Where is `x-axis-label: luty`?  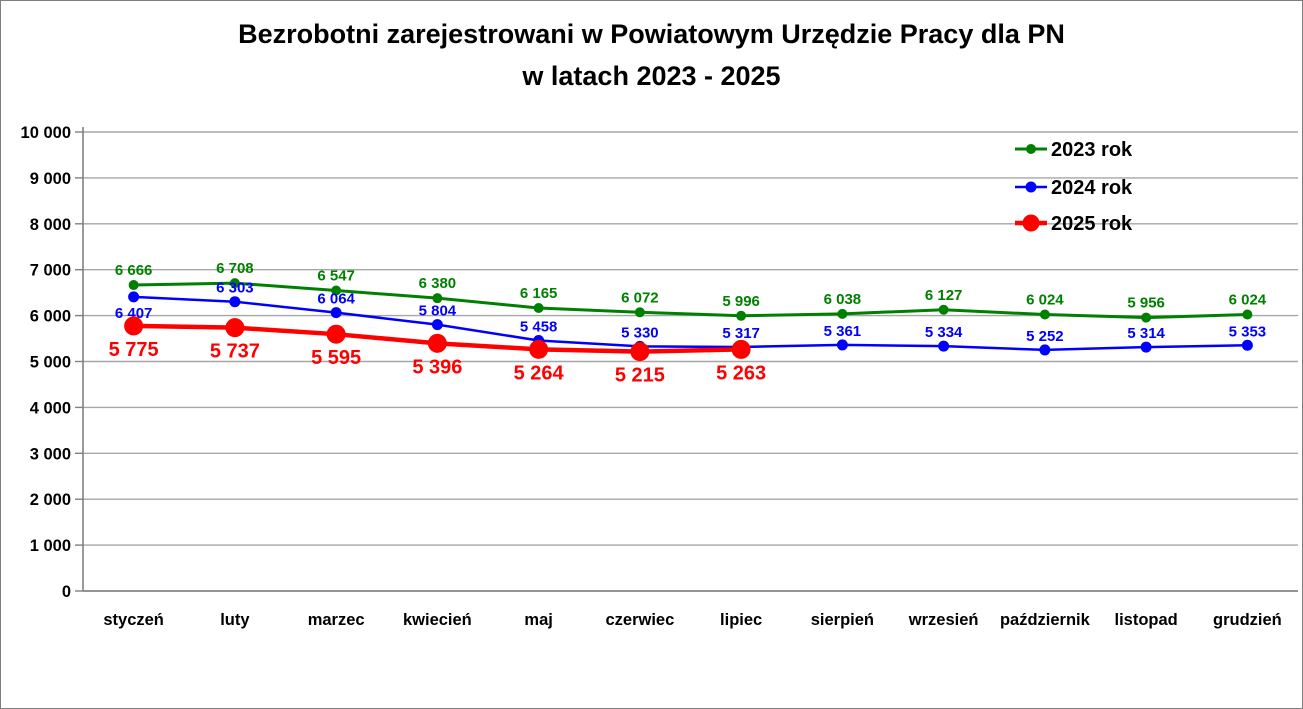
x-axis-label: luty is located at coordinates (235, 620).